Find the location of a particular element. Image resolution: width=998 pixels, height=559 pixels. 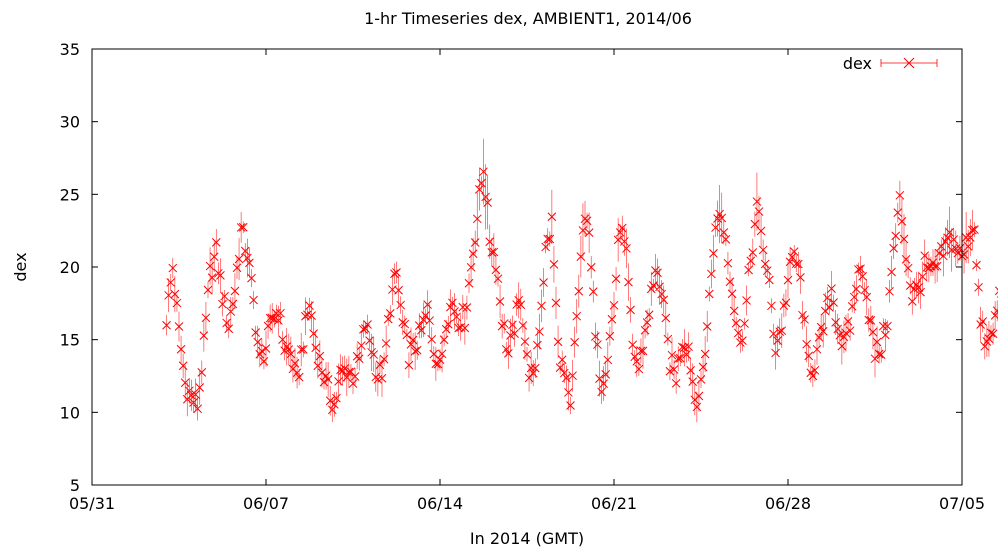

y-tick-label: 10 is located at coordinates (70, 412).